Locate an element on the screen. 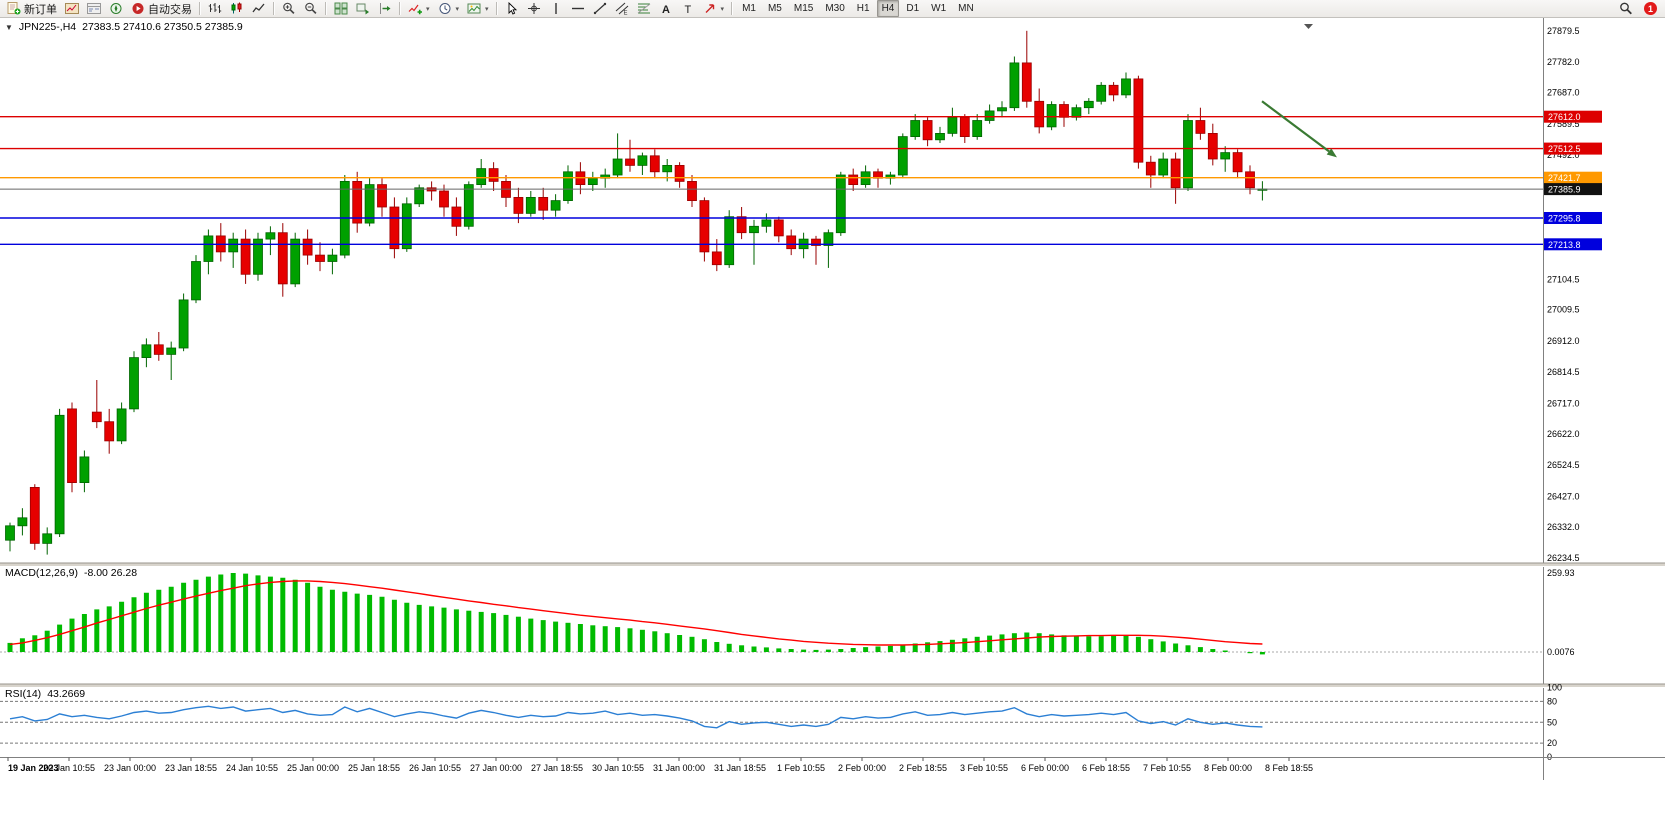 This screenshot has width=1665, height=832. indicators-button: ▾ is located at coordinates (419, 9).